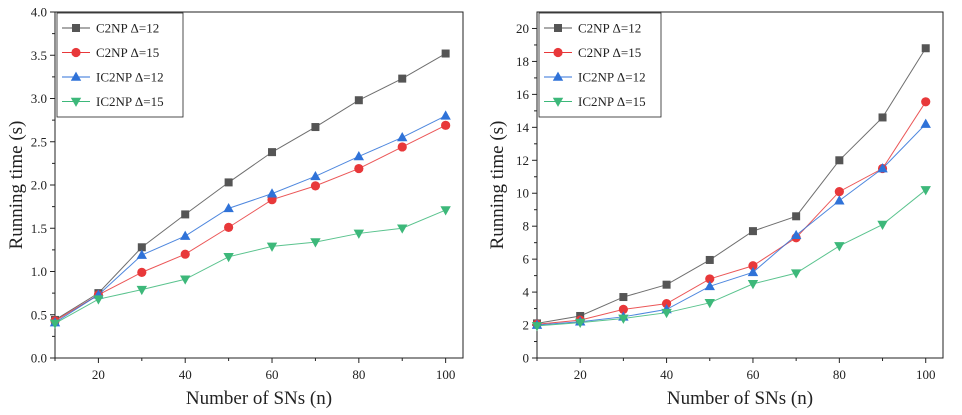 The height and width of the screenshot is (415, 962). Describe the element at coordinates (752, 374) in the screenshot. I see `x-tick-label: 60` at that location.